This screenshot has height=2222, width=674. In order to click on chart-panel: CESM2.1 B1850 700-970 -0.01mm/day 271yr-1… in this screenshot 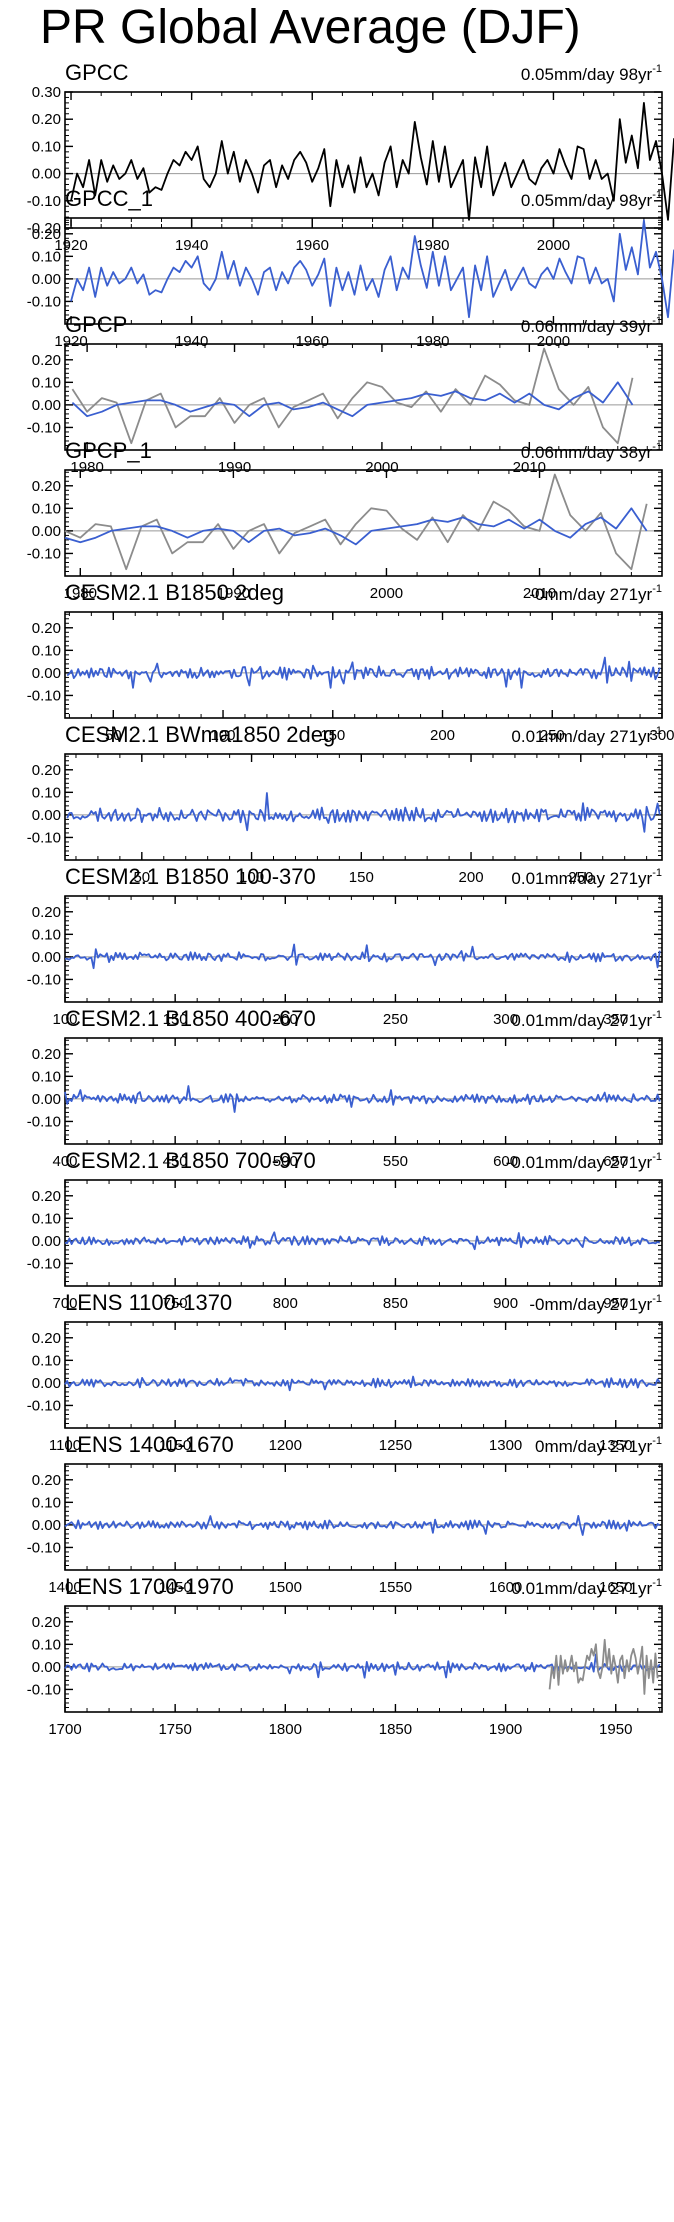, I will do `click(345, 1230)`.